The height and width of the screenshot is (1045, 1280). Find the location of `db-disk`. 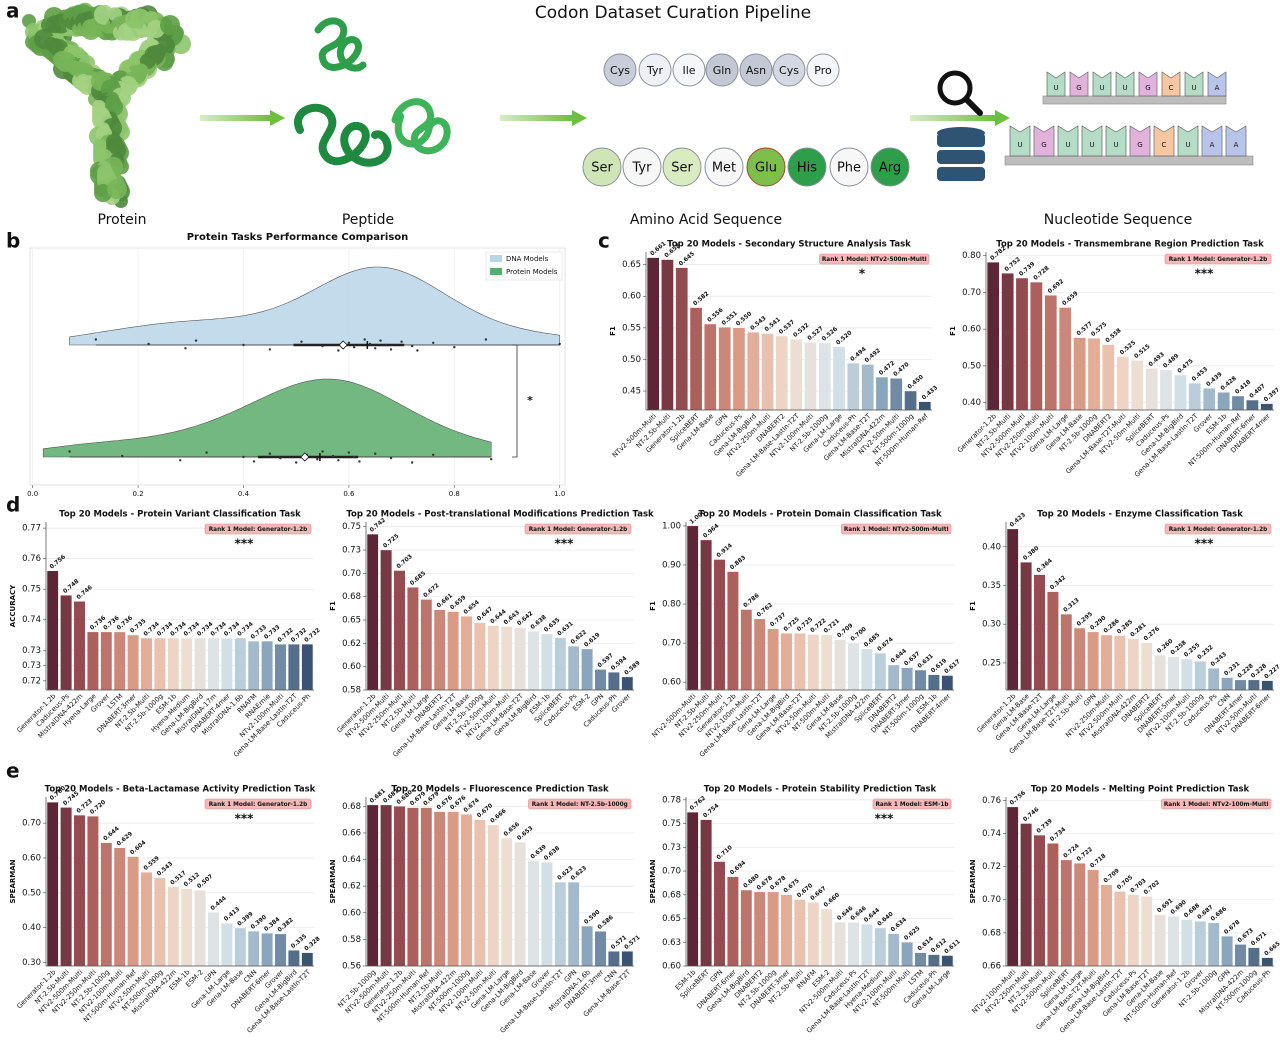

db-disk is located at coordinates (961, 174).